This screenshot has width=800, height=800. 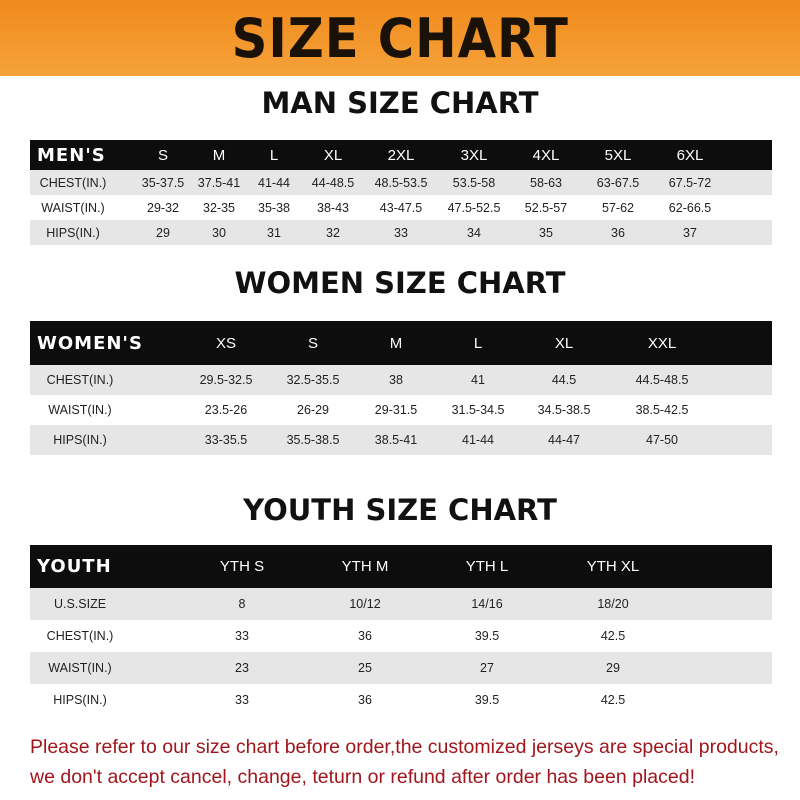 What do you see at coordinates (662, 380) in the screenshot?
I see `table-cell: 44.5-48.5` at bounding box center [662, 380].